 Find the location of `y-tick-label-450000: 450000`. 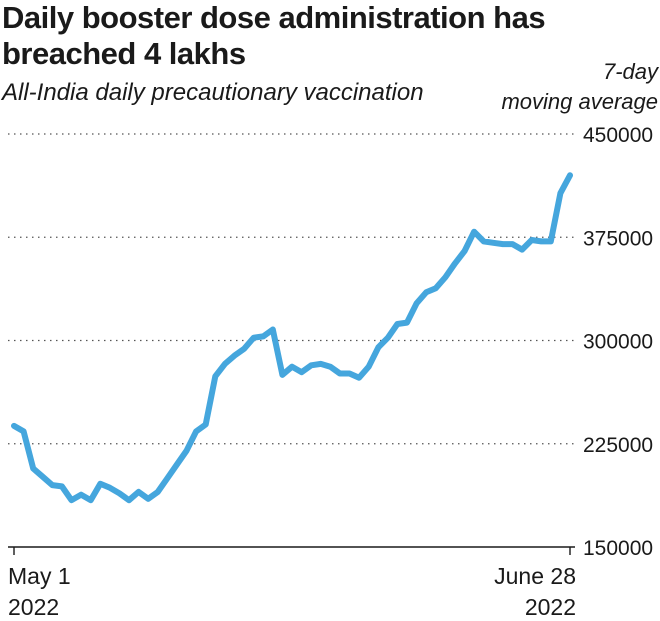

y-tick-label-450000: 450000 is located at coordinates (618, 135).